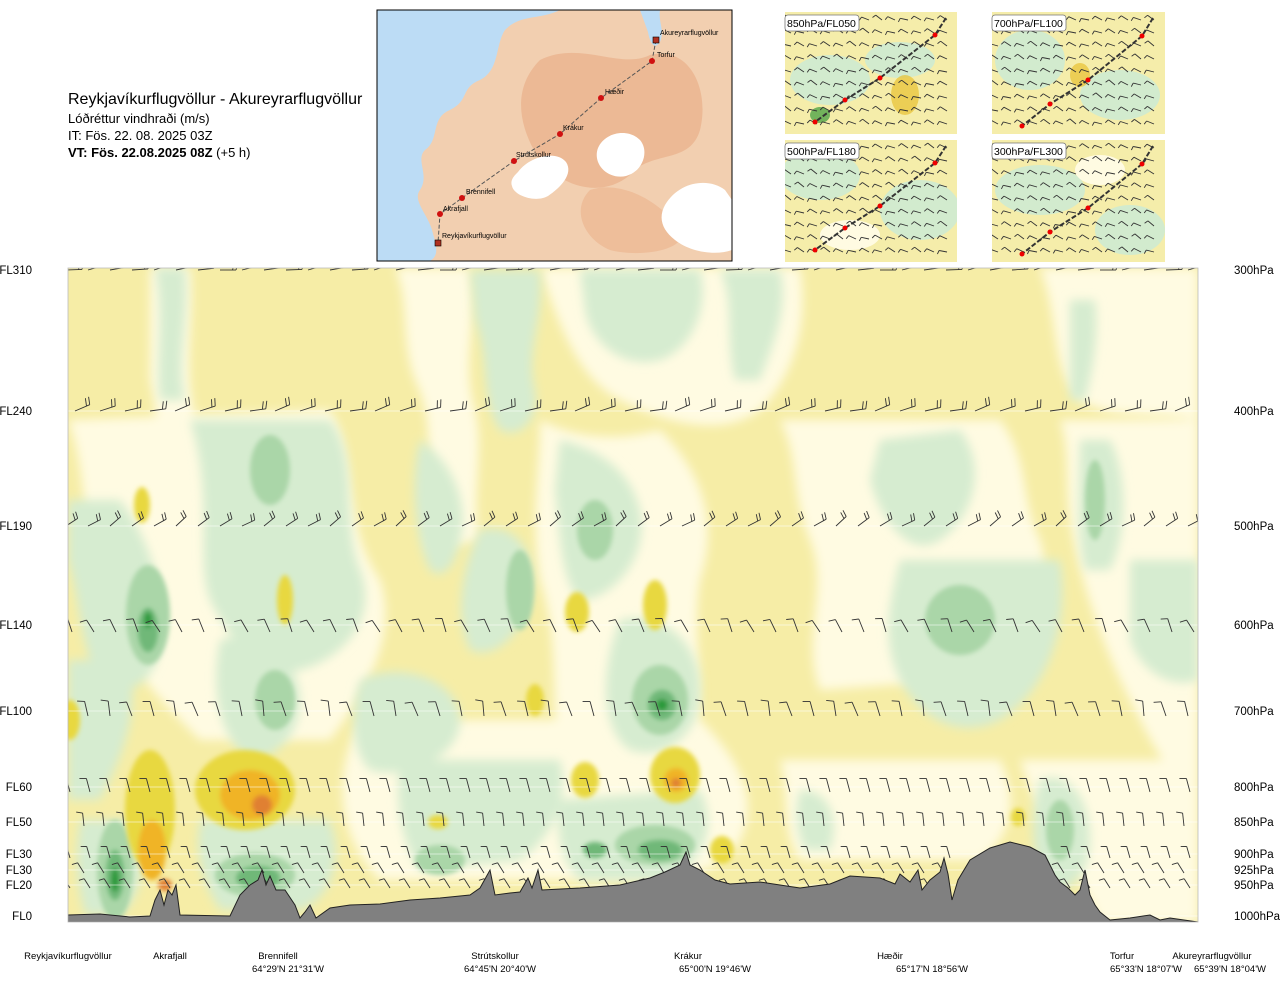 The width and height of the screenshot is (1280, 981). I want to click on map-marker-strutskollur, so click(514, 161).